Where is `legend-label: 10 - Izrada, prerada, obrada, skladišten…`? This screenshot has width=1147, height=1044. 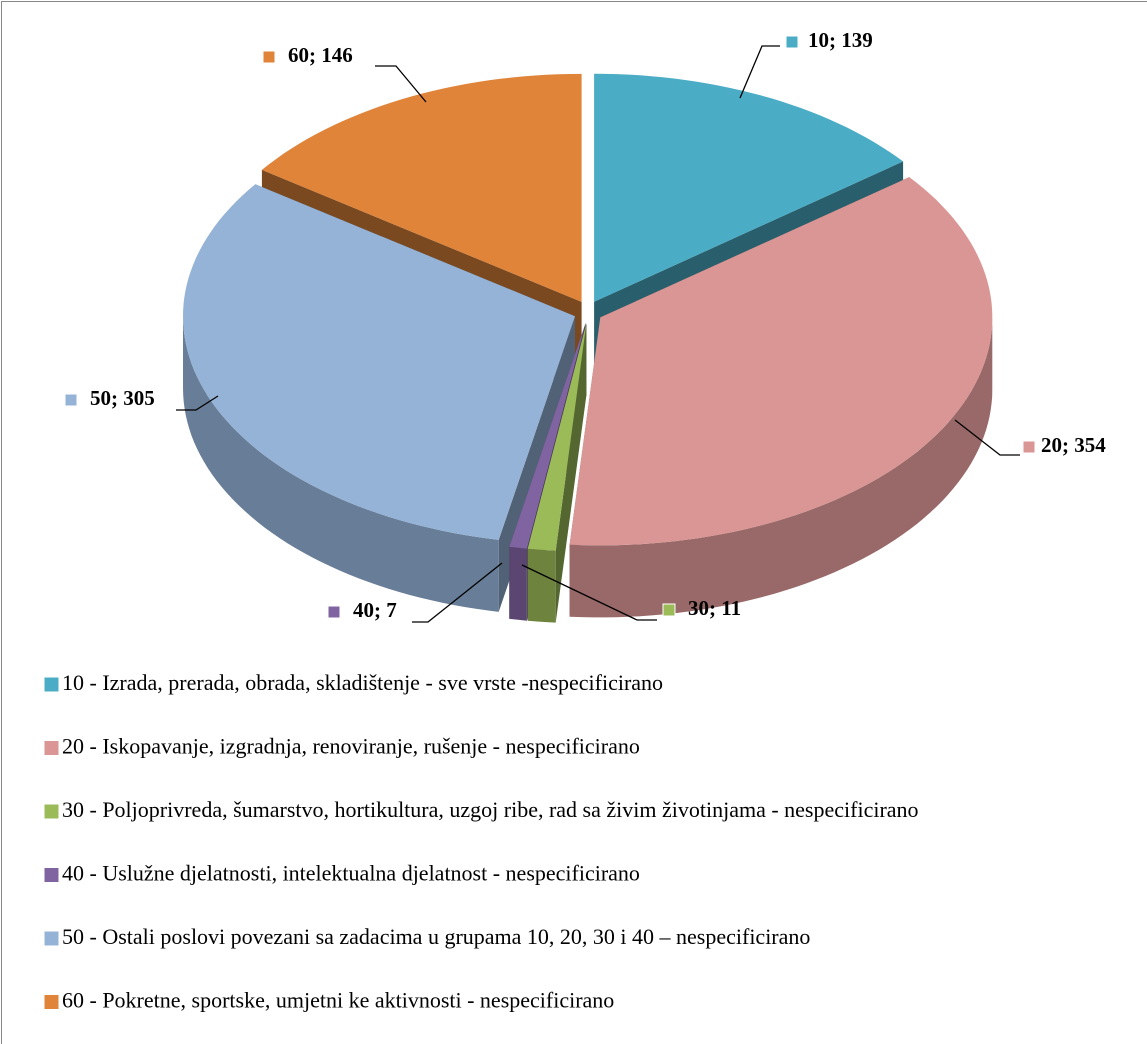 legend-label: 10 - Izrada, prerada, obrada, skladišten… is located at coordinates (362, 682).